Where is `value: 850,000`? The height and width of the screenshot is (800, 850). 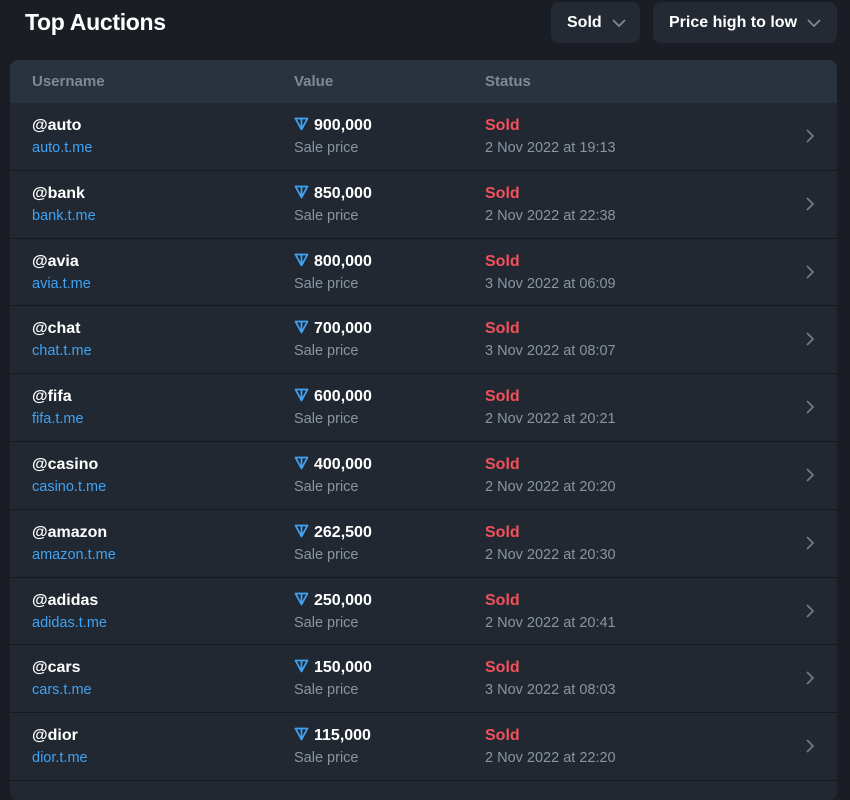
value: 850,000 is located at coordinates (333, 194).